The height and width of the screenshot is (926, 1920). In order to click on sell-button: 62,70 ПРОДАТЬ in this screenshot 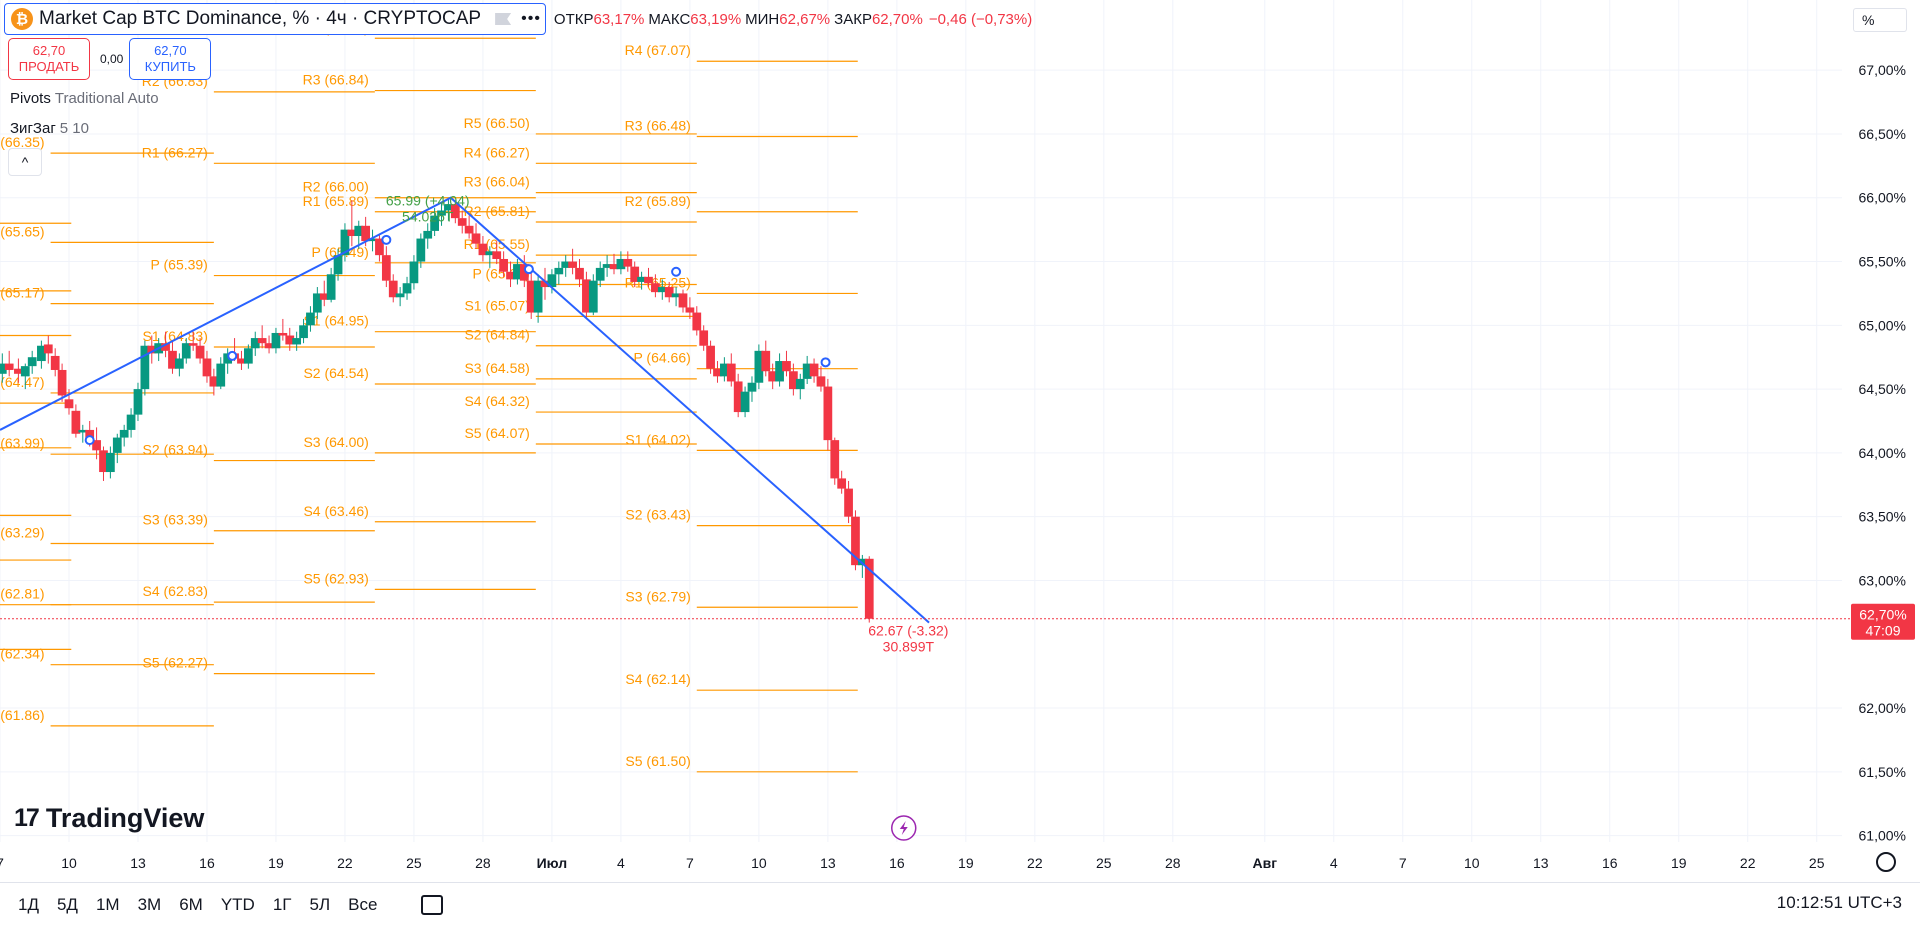, I will do `click(49, 59)`.